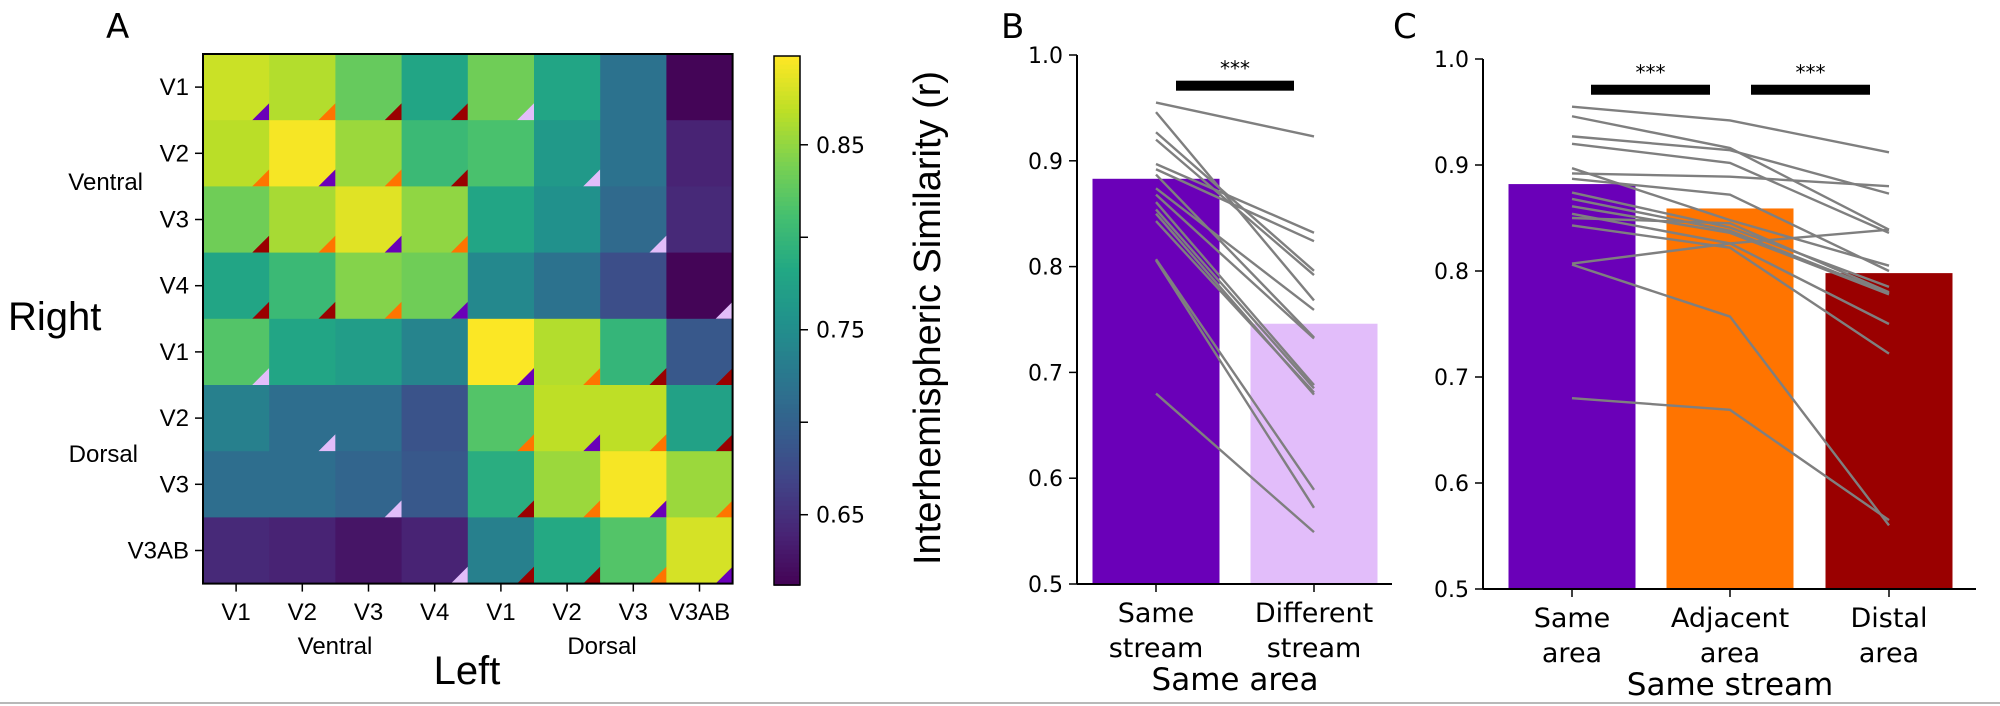  Describe the element at coordinates (840, 331) in the screenshot. I see `colorbar-tick-label: 0.75` at that location.